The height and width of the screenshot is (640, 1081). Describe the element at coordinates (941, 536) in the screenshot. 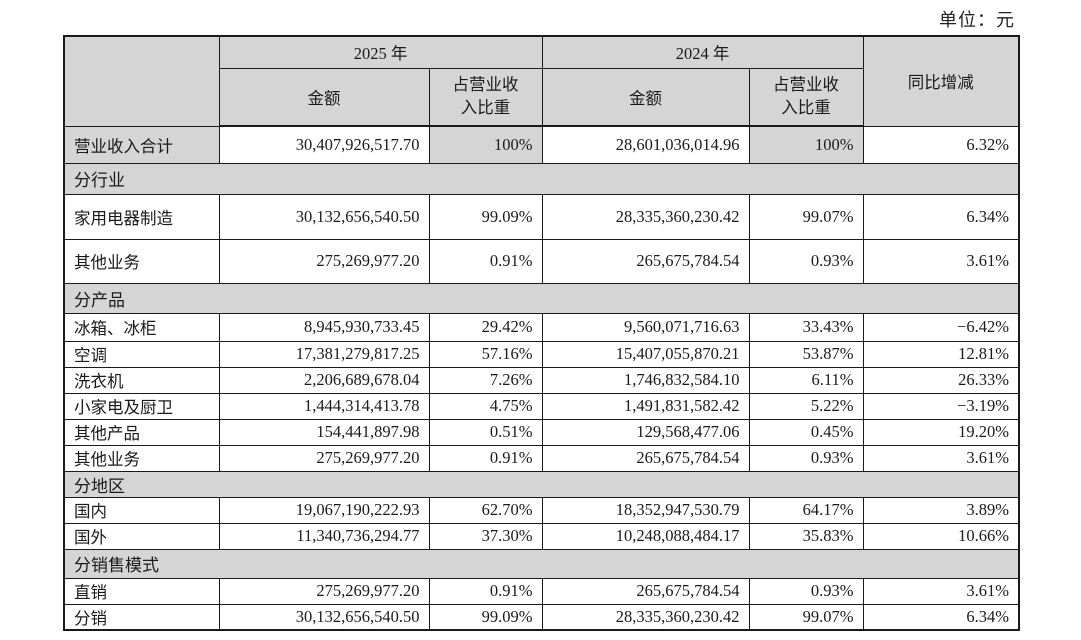

I see `yoy-cell: 10.66%` at that location.